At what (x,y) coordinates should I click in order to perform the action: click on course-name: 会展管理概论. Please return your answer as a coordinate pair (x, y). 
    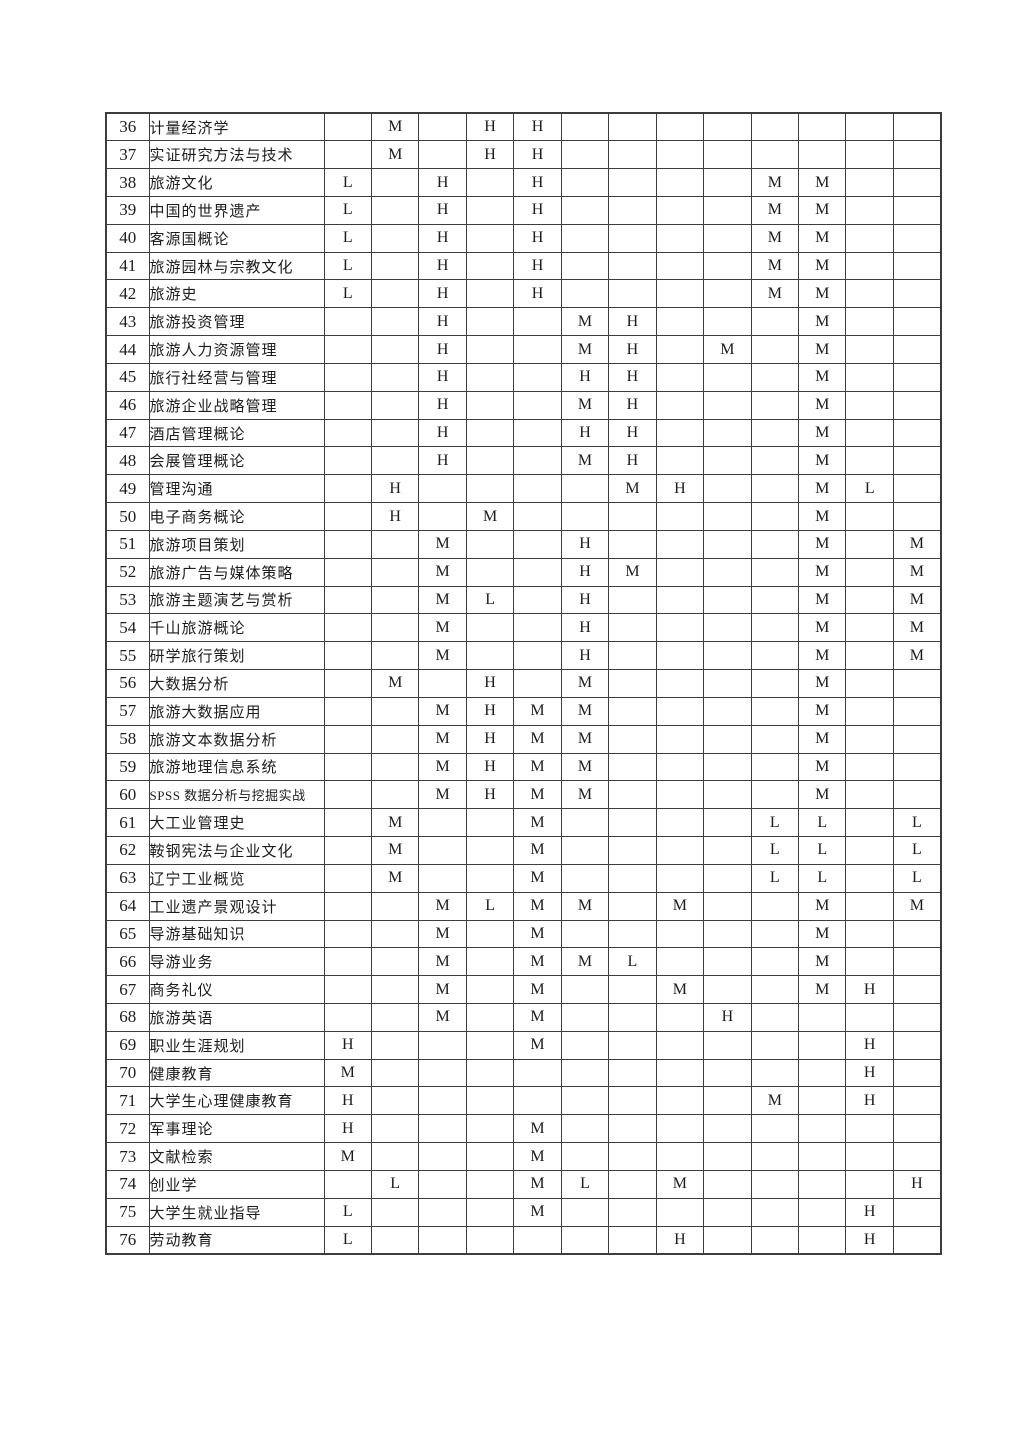
    Looking at the image, I should click on (236, 461).